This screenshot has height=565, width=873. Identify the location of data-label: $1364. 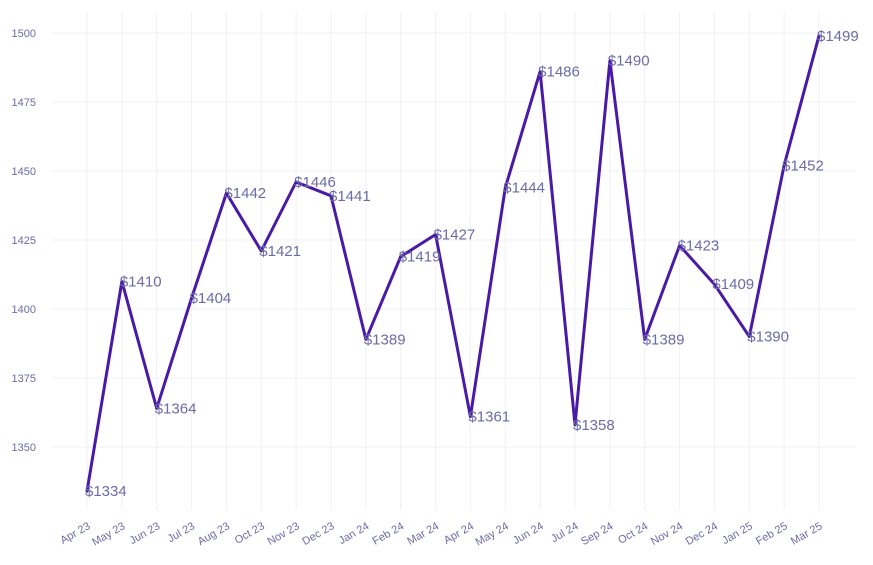
(176, 408).